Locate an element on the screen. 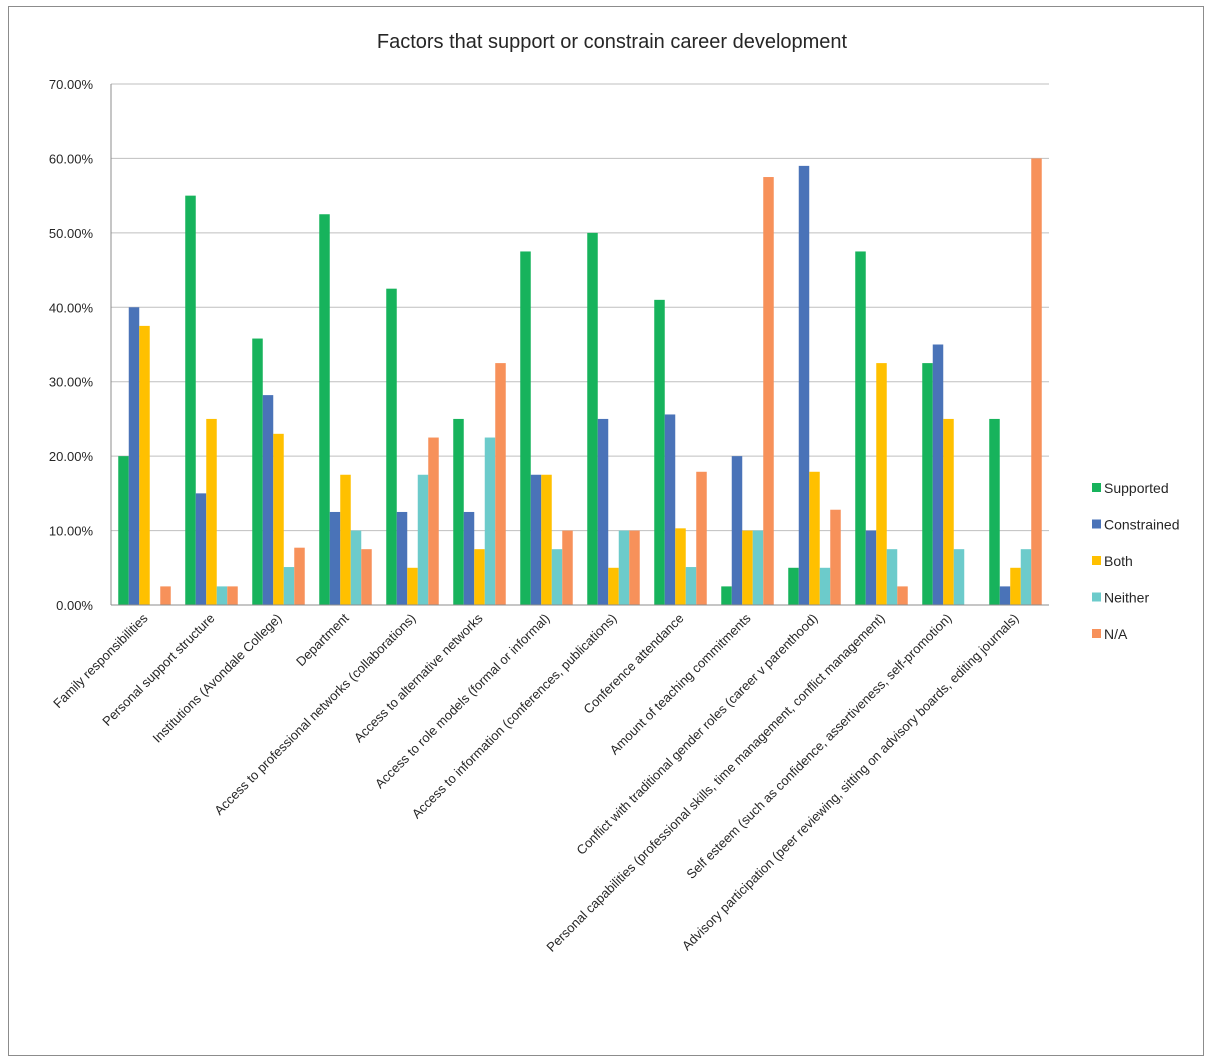  y-tick-label: 20.00% is located at coordinates (71, 456).